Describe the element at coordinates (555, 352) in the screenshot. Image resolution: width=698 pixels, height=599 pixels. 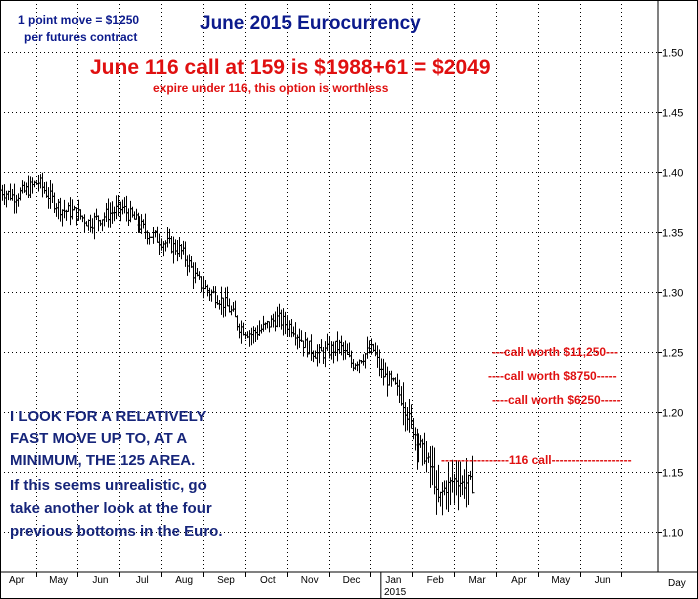
I see `call-level-label-0: ---call worth $11,250---` at that location.